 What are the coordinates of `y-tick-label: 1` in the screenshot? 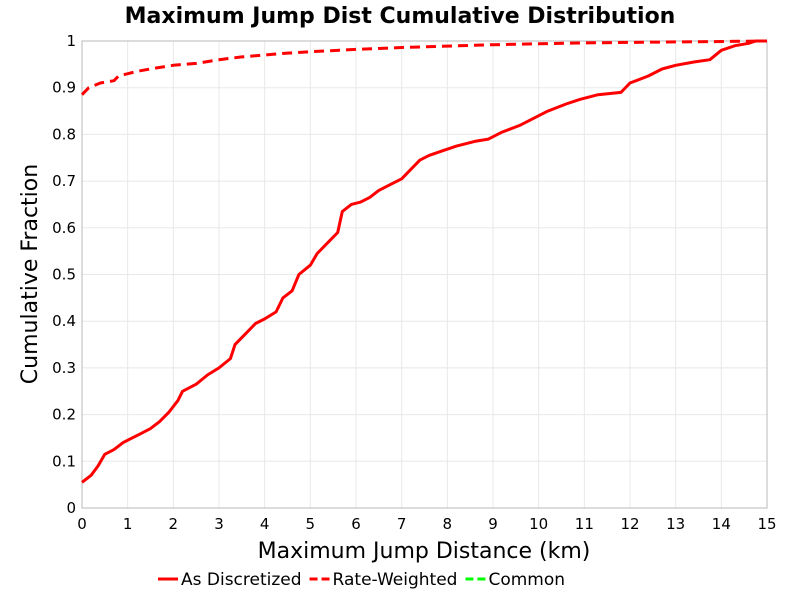 It's located at (71, 41).